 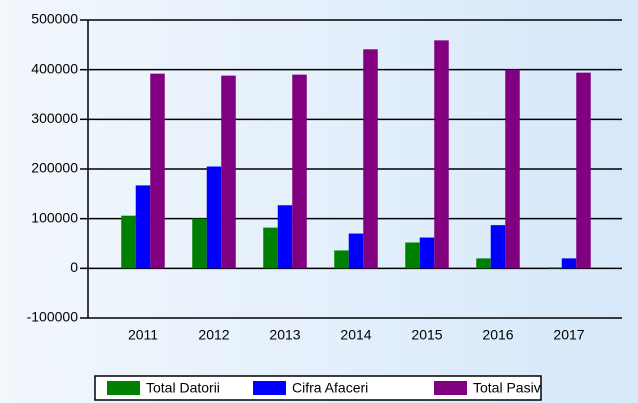 I want to click on x-tick-label: 2015, so click(x=426, y=335).